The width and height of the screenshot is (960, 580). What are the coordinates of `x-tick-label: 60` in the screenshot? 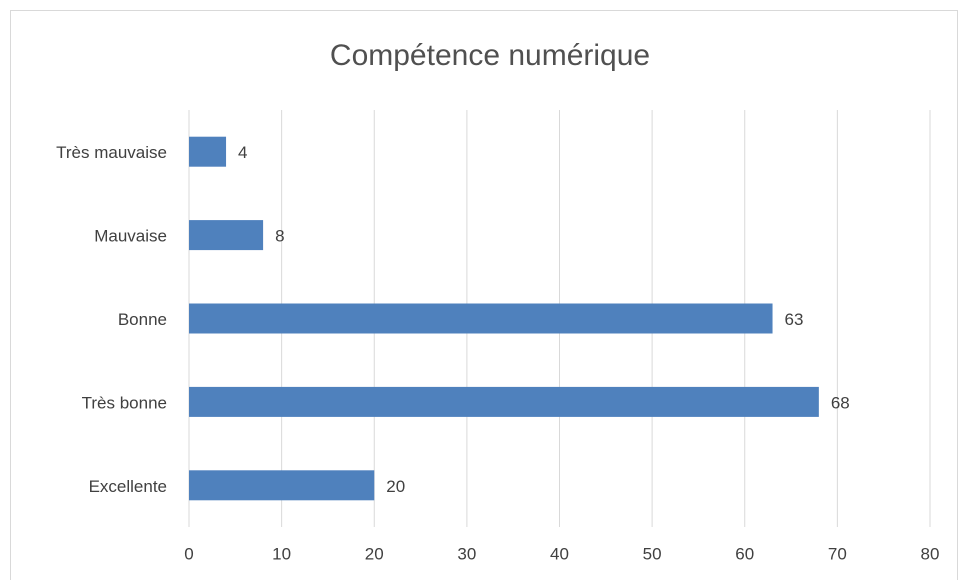 It's located at (744, 553).